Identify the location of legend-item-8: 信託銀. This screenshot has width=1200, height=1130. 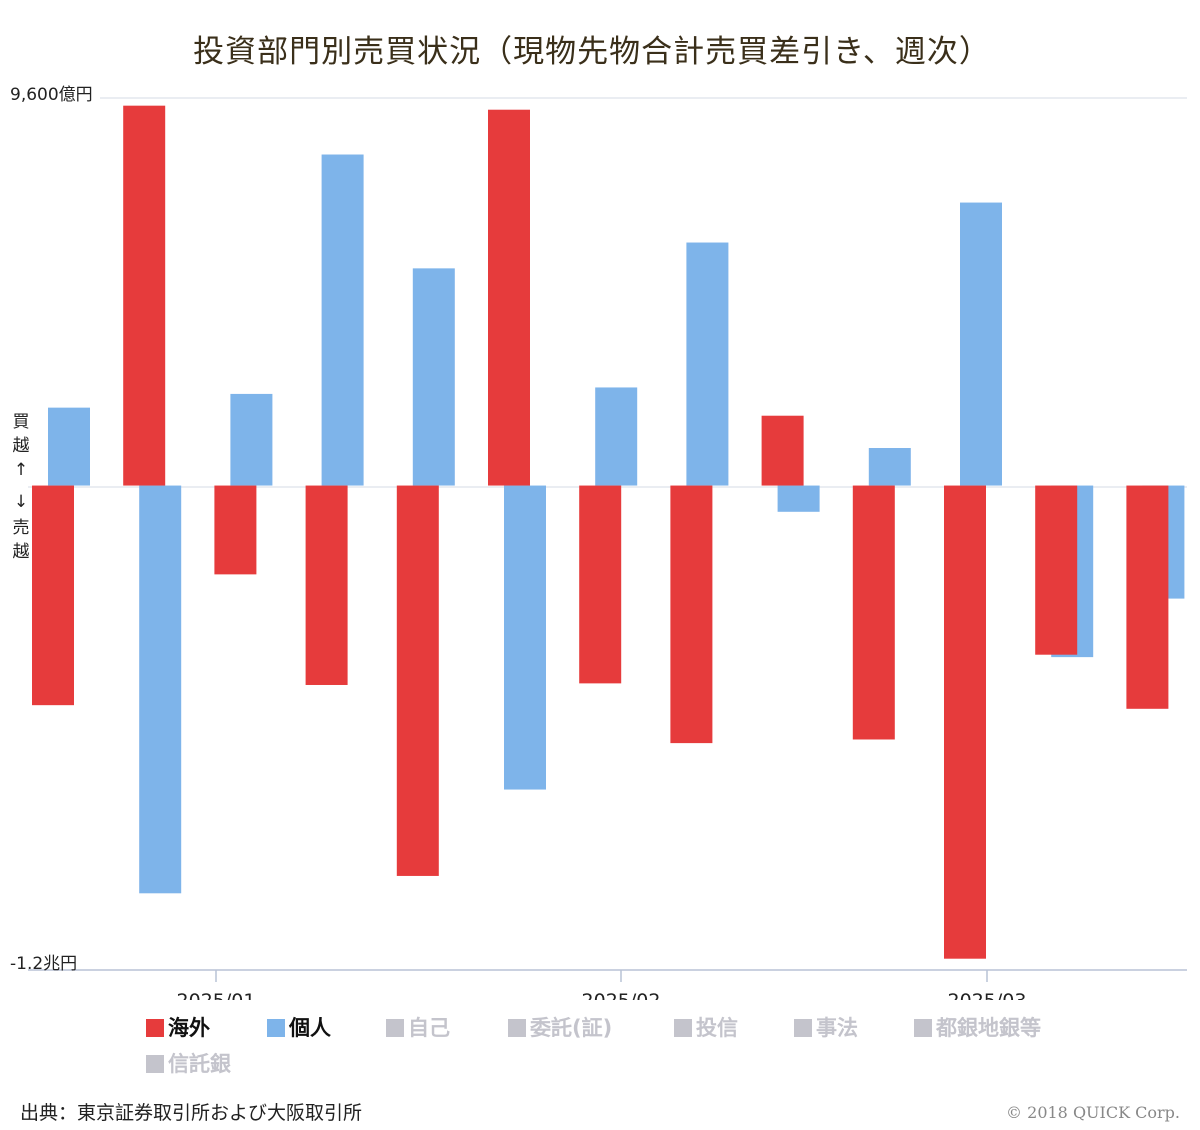
(188, 1063).